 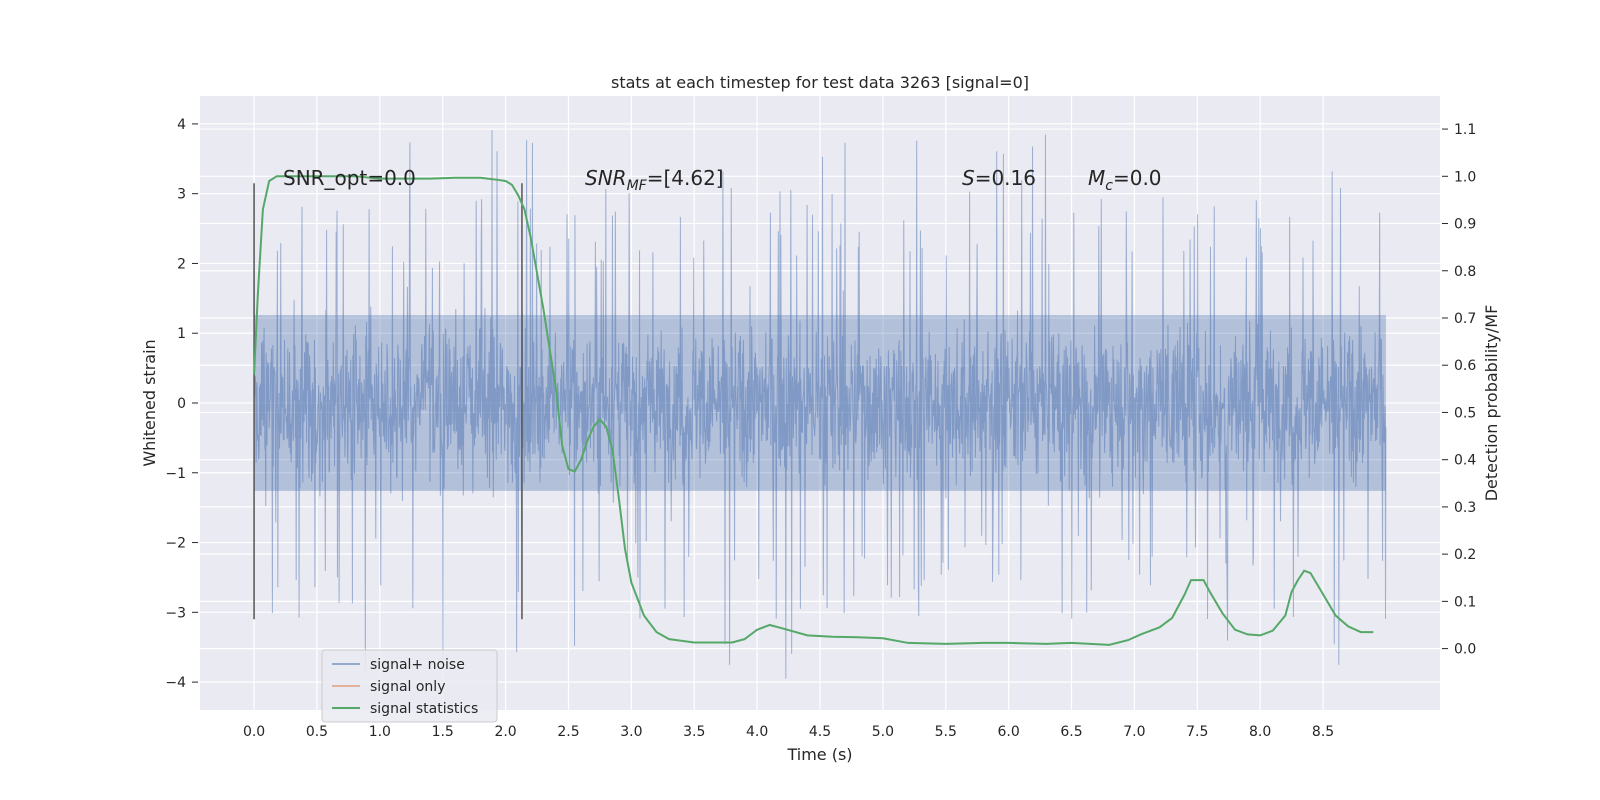 I want to click on y-tick-label: 0, so click(x=181, y=404).